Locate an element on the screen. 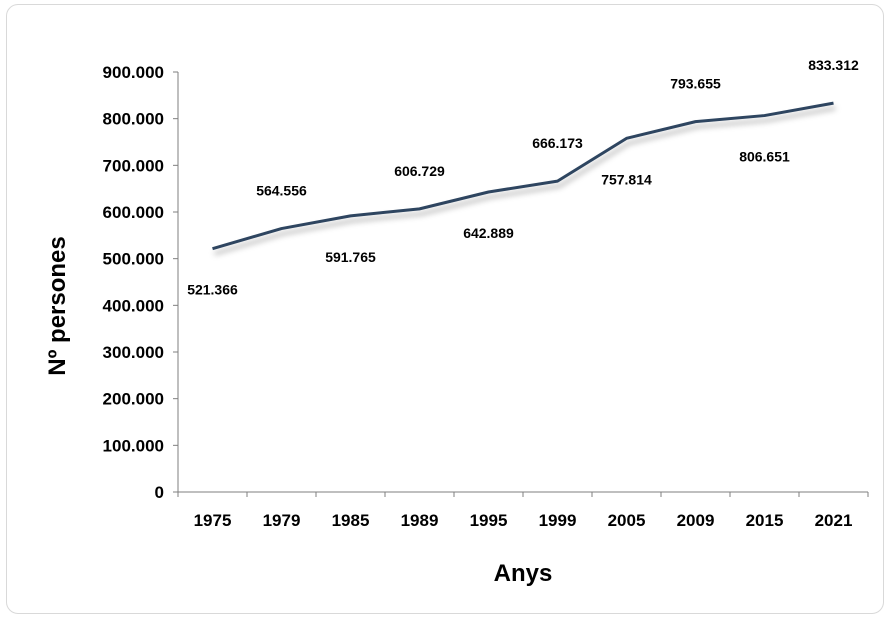 The image size is (891, 620). x-tick-label: 2005 is located at coordinates (627, 520).